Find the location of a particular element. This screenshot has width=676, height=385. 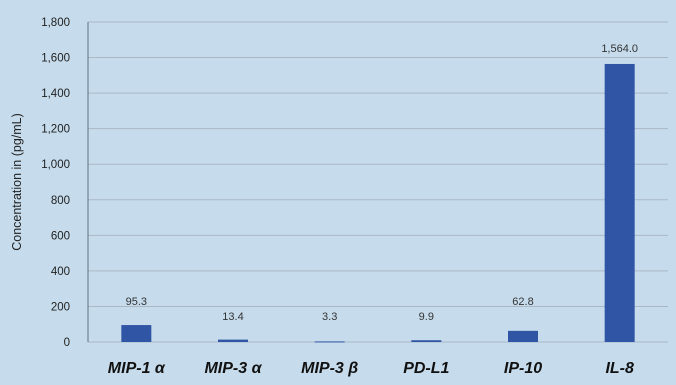

y-tick-label: 0 is located at coordinates (67, 343).